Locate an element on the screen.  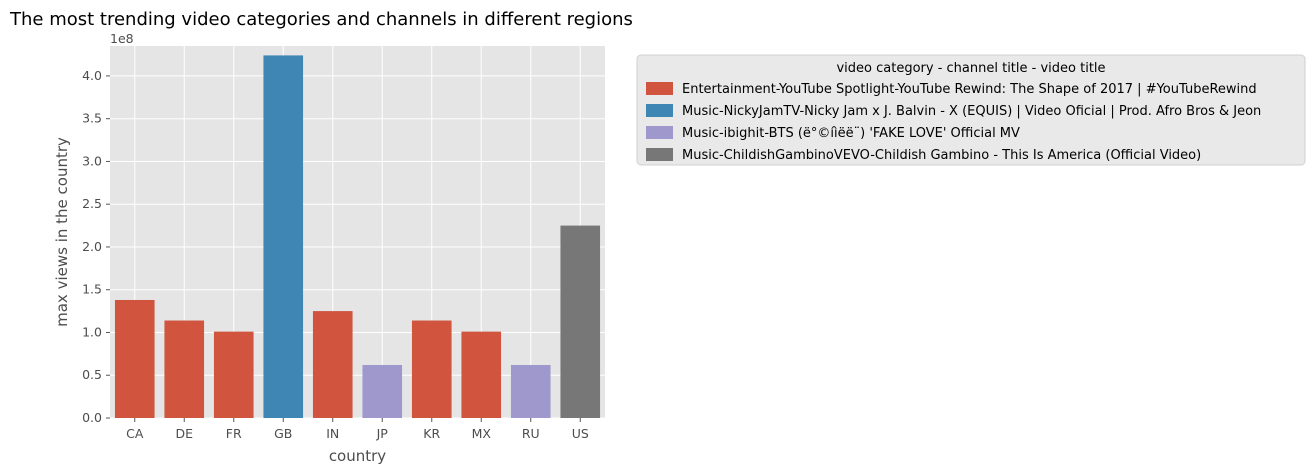
y-tick-label: 2.0 is located at coordinates (92, 246).